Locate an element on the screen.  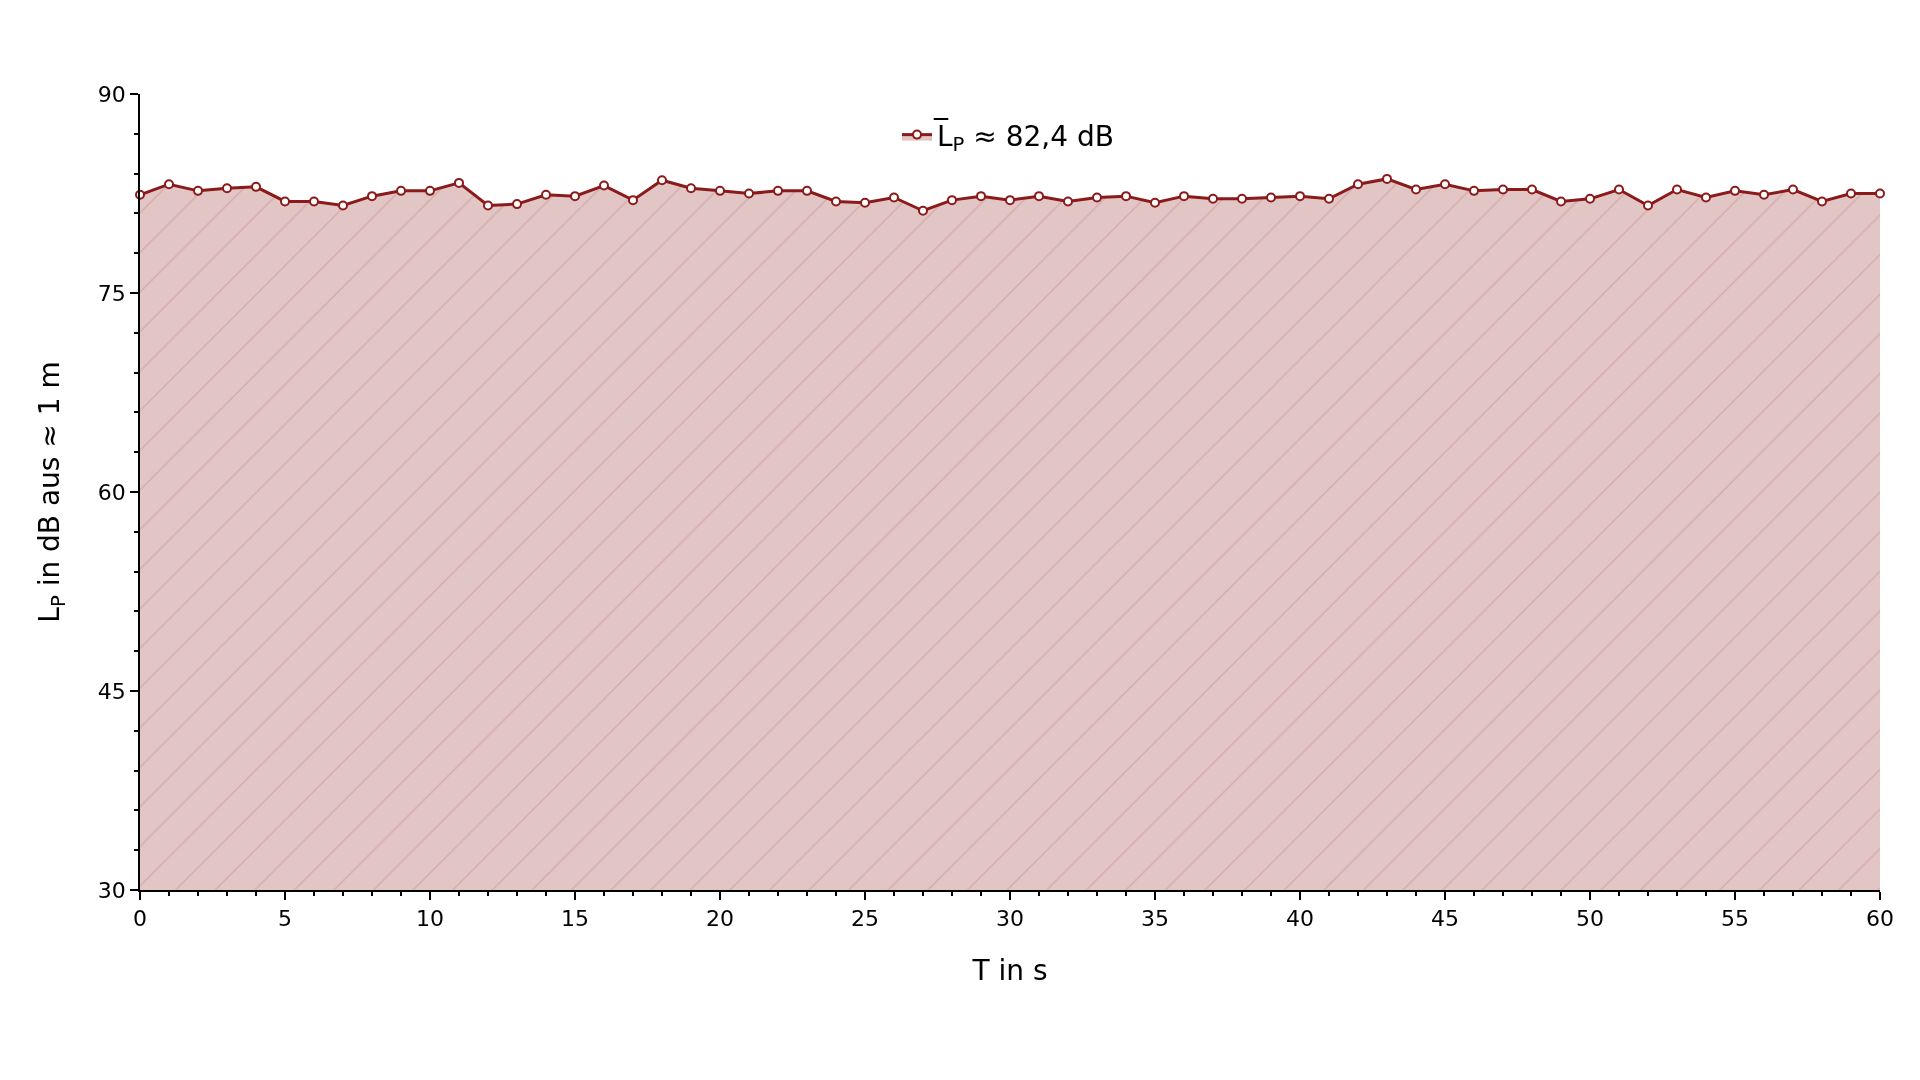
y-tick-label: 60 is located at coordinates (111, 492).